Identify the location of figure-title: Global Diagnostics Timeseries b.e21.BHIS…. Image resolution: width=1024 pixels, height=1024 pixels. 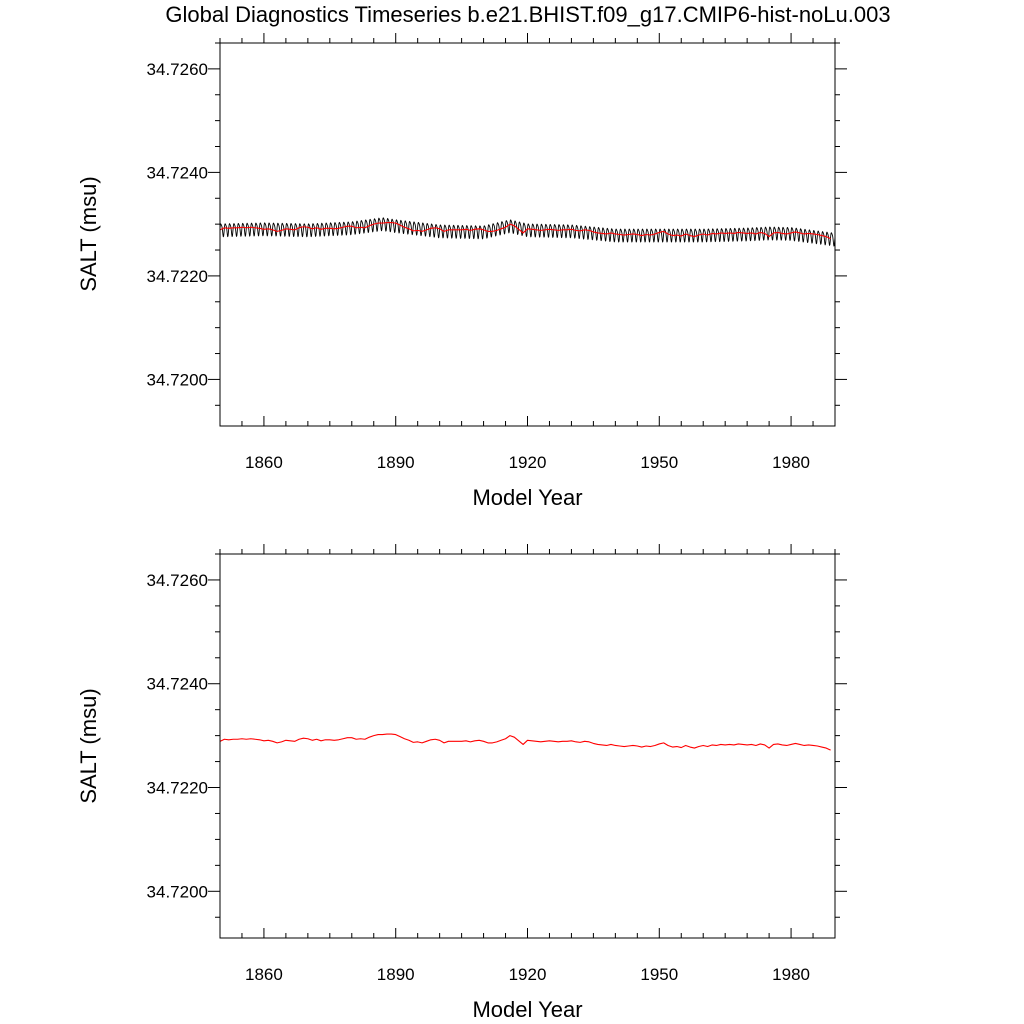
(528, 14).